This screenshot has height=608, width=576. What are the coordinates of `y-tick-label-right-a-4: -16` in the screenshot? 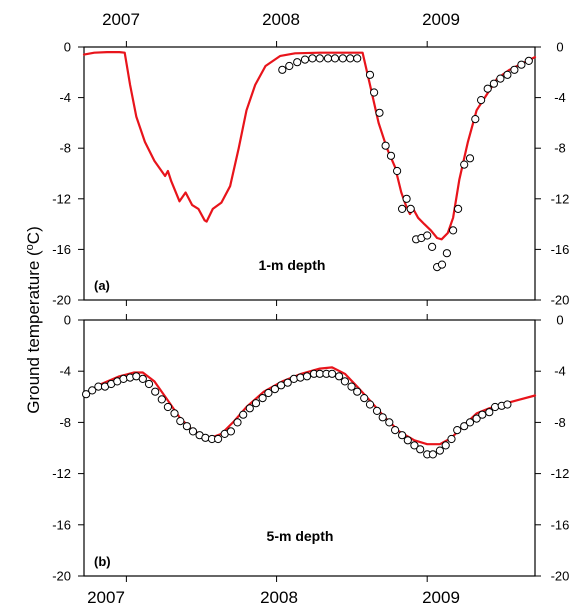 It's located at (560, 249).